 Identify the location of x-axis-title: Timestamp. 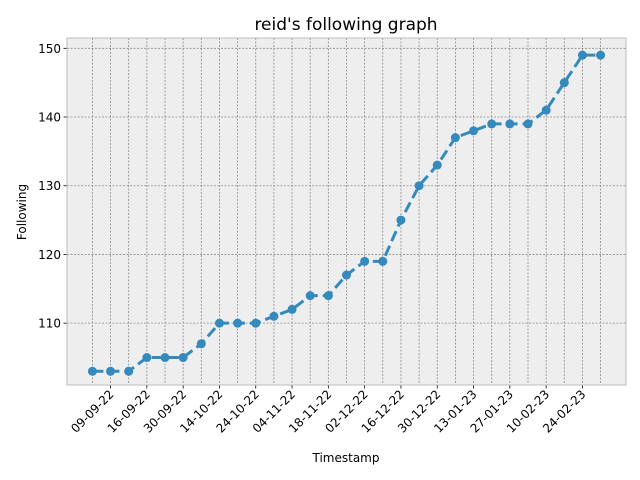
(346, 458).